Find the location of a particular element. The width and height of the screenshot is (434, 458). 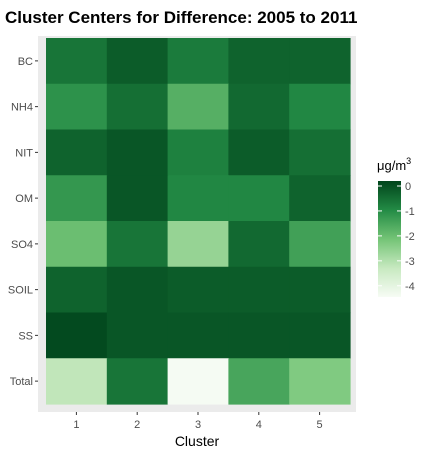

y-tick-label-bc: BC is located at coordinates (25, 62).